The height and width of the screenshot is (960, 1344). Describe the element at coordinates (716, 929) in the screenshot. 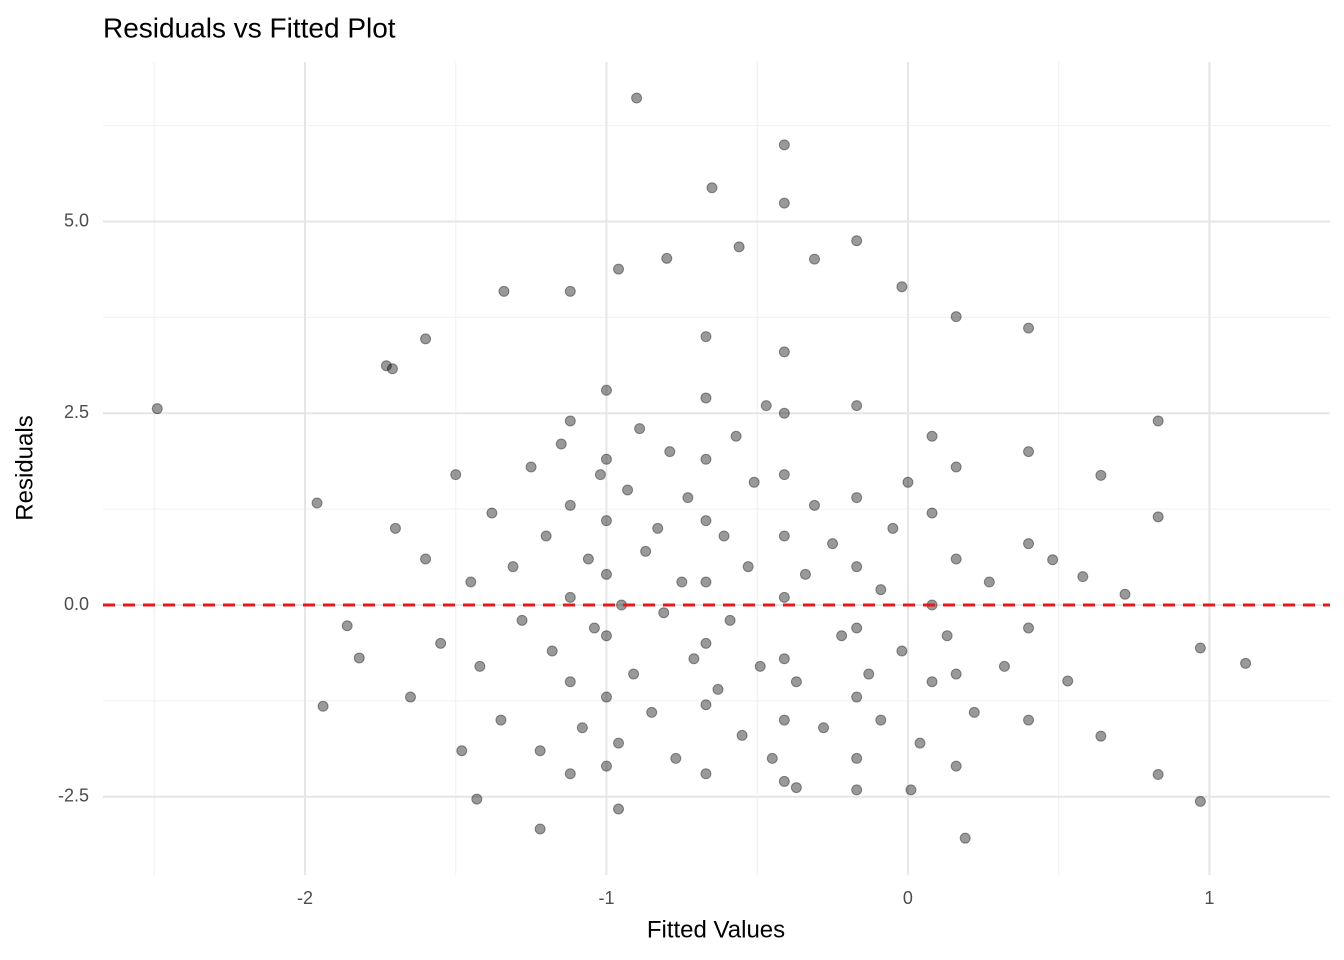

I see `x-axis-title: Fitted Values` at that location.